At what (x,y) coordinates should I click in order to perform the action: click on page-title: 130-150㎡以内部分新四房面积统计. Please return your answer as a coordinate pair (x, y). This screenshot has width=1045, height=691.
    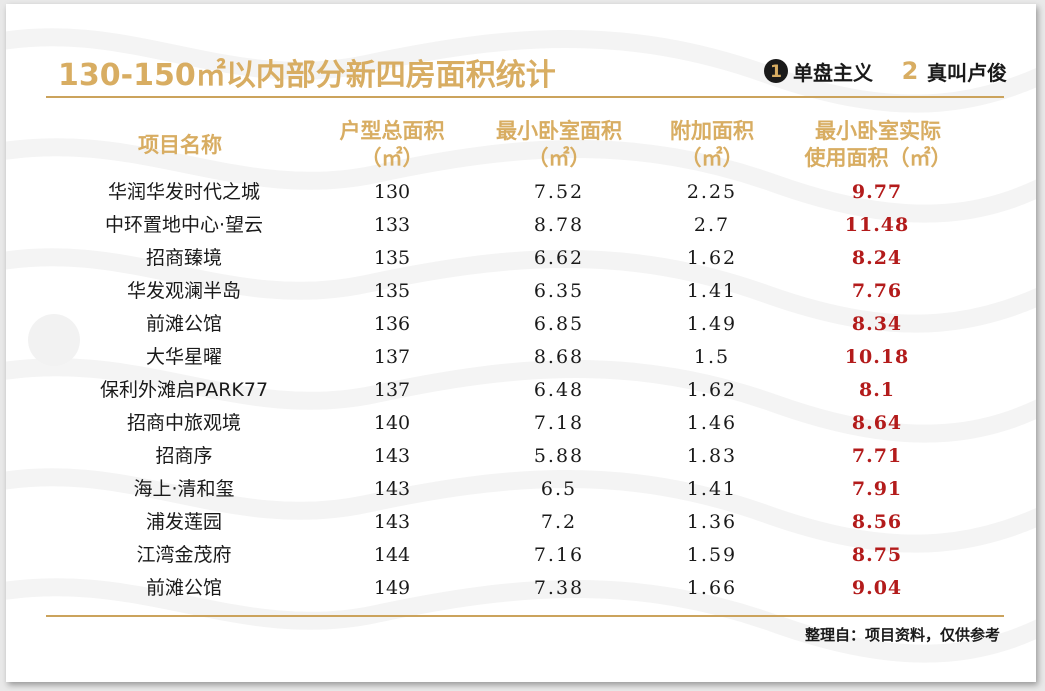
    Looking at the image, I should click on (307, 75).